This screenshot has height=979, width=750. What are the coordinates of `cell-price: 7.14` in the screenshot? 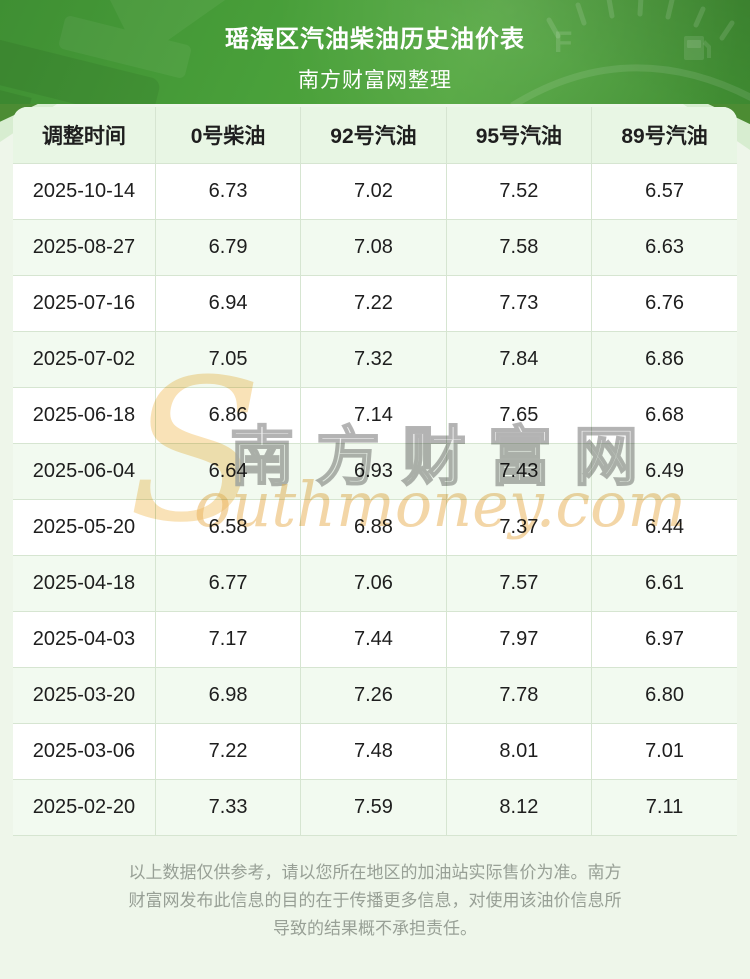 It's located at (373, 415).